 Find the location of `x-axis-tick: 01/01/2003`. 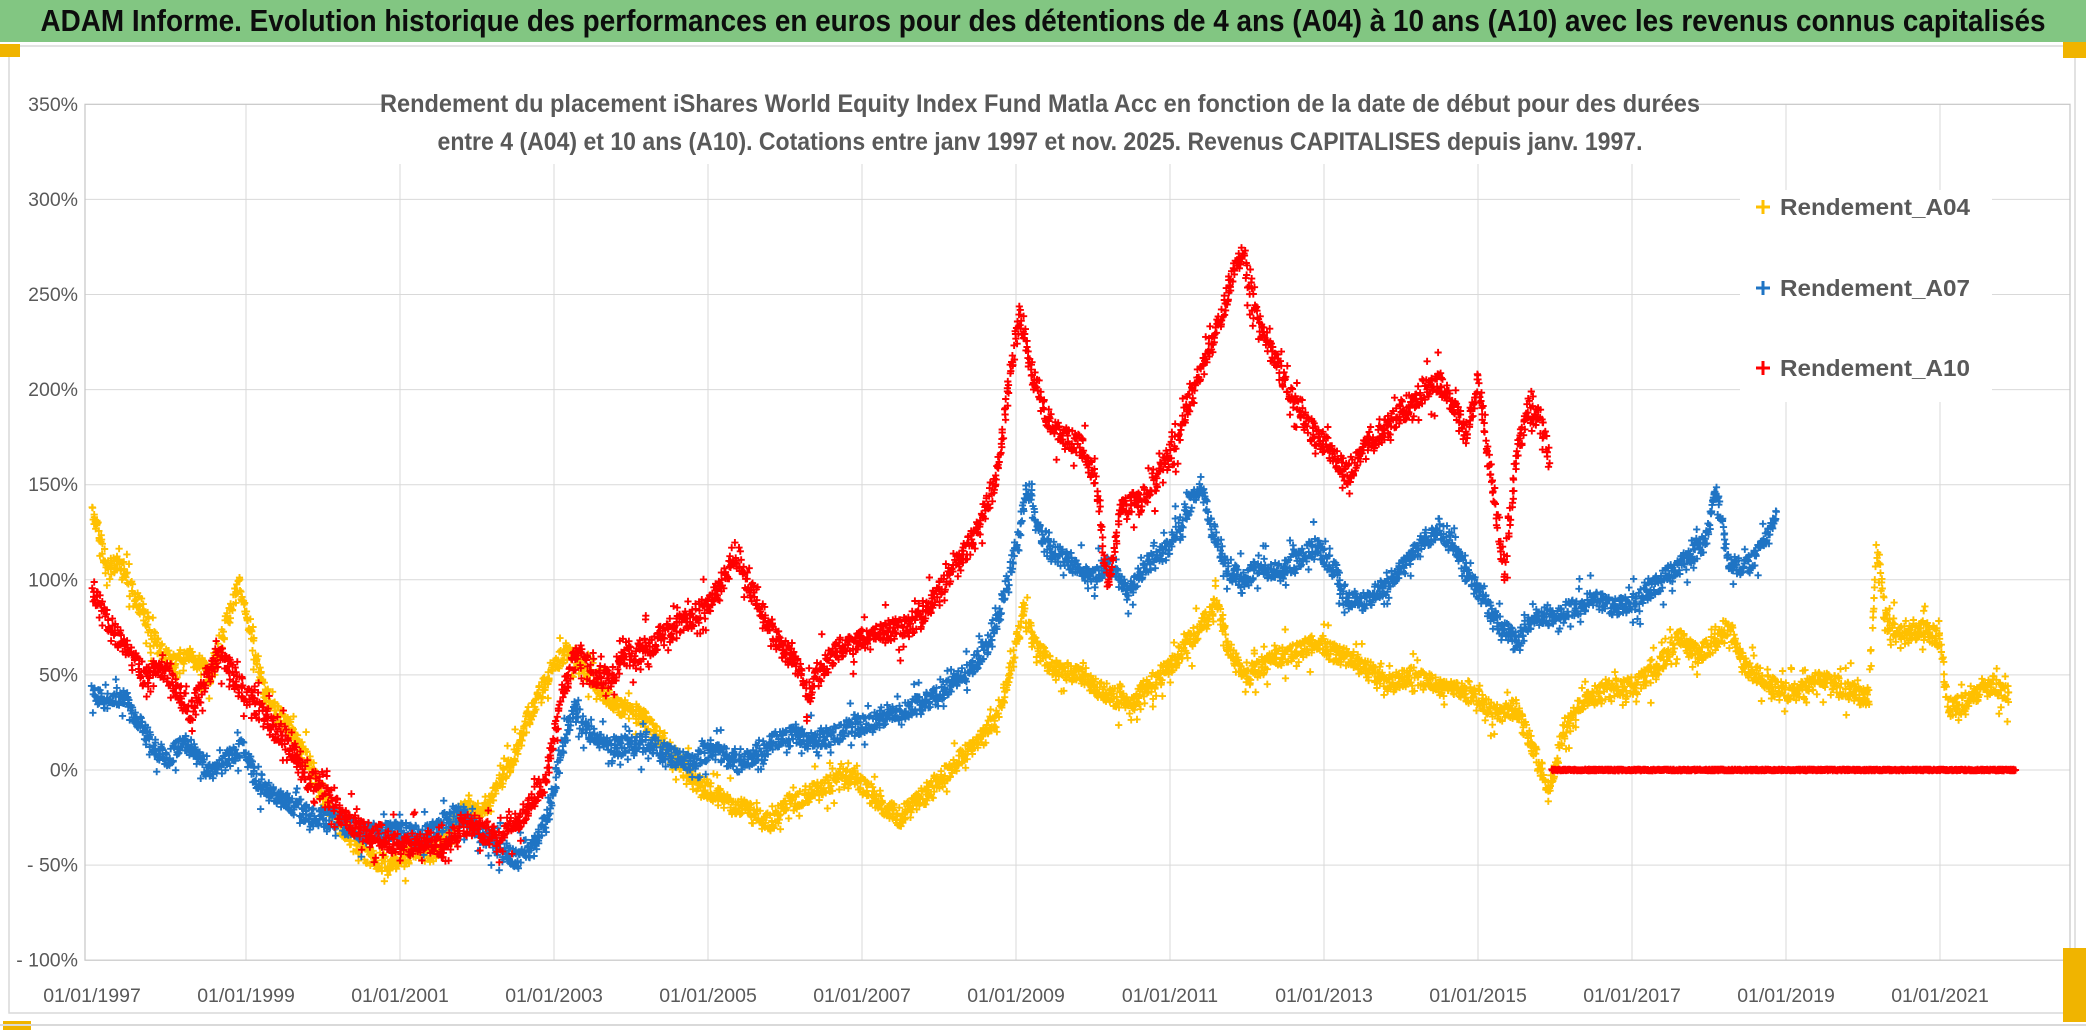

x-axis-tick: 01/01/2003 is located at coordinates (554, 996).